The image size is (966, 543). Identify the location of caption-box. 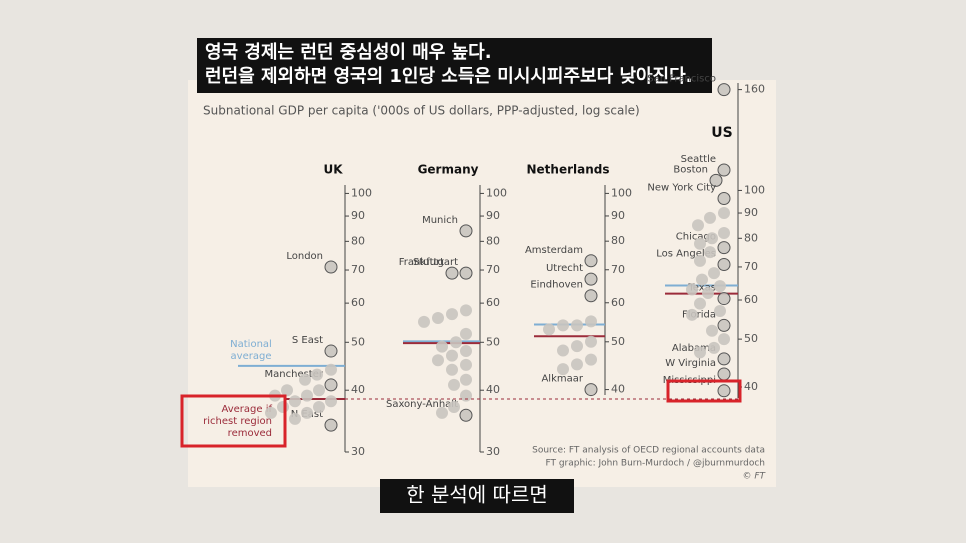
(477, 496).